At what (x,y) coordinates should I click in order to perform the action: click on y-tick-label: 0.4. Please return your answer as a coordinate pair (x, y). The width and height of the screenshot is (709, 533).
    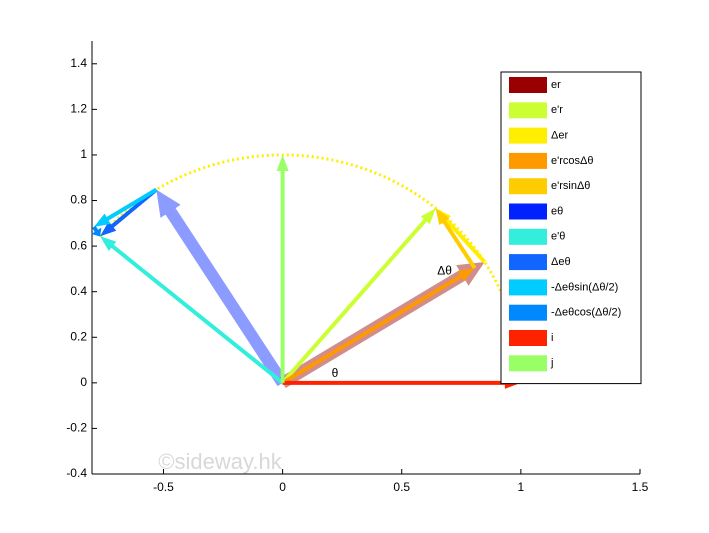
    Looking at the image, I should click on (78, 291).